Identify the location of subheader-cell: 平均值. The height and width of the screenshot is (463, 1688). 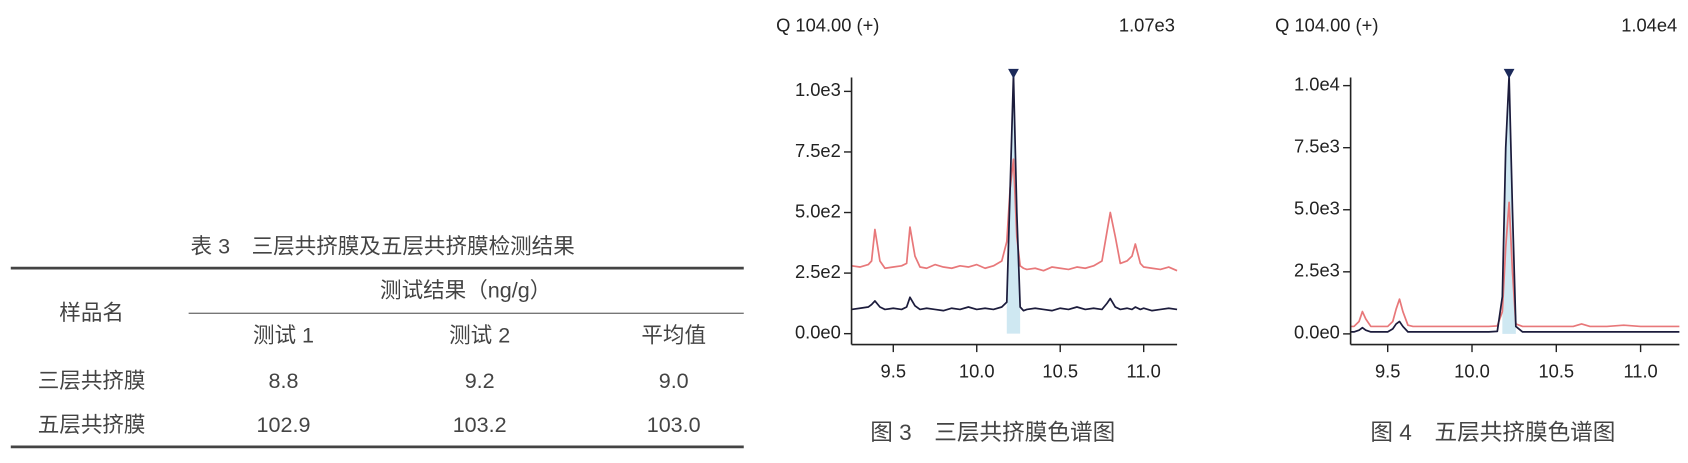
(673, 336).